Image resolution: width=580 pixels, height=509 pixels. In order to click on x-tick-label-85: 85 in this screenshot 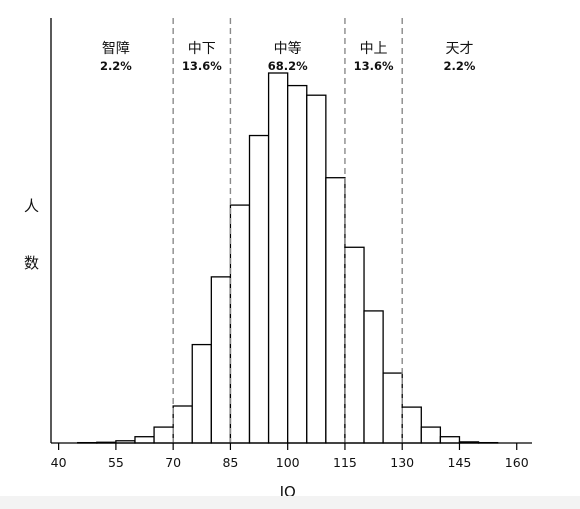, I will do `click(230, 462)`.